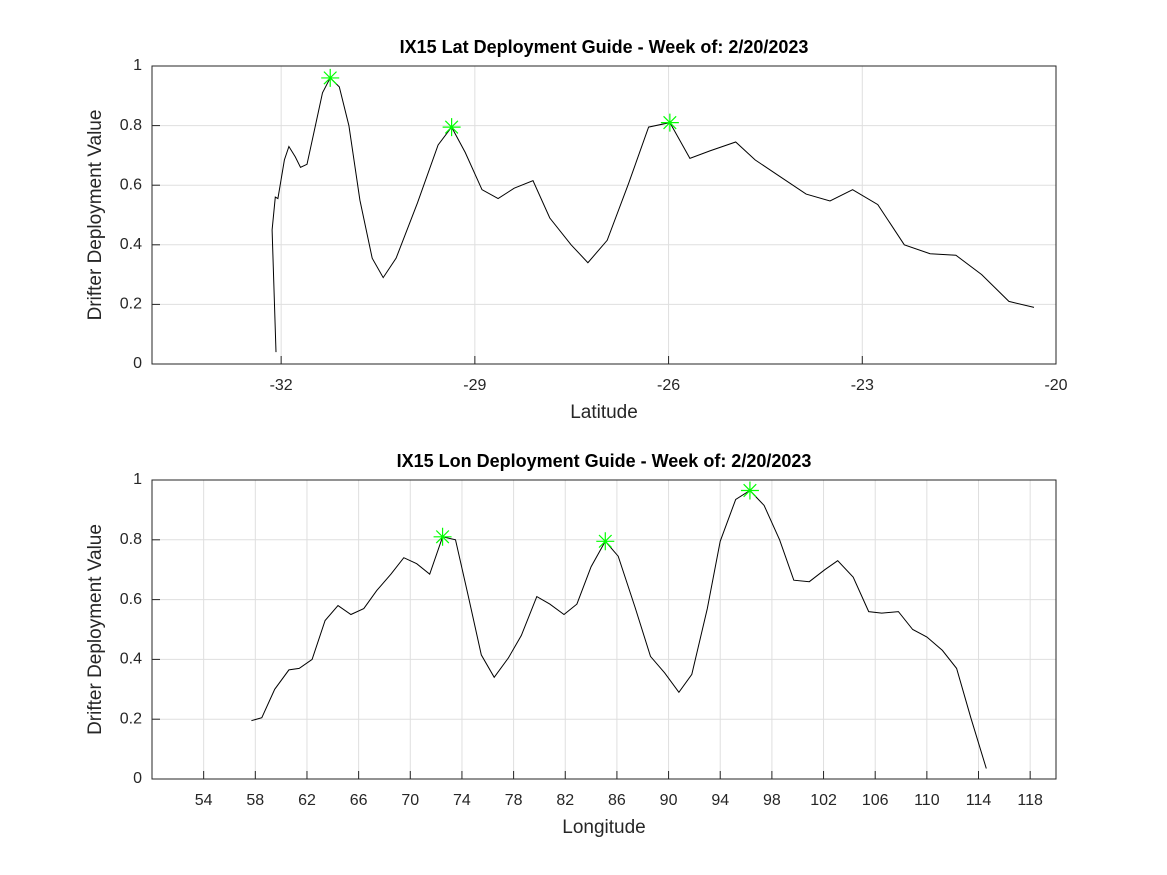 Image resolution: width=1167 pixels, height=875 pixels. I want to click on x-axis-label: Longitude, so click(603, 827).